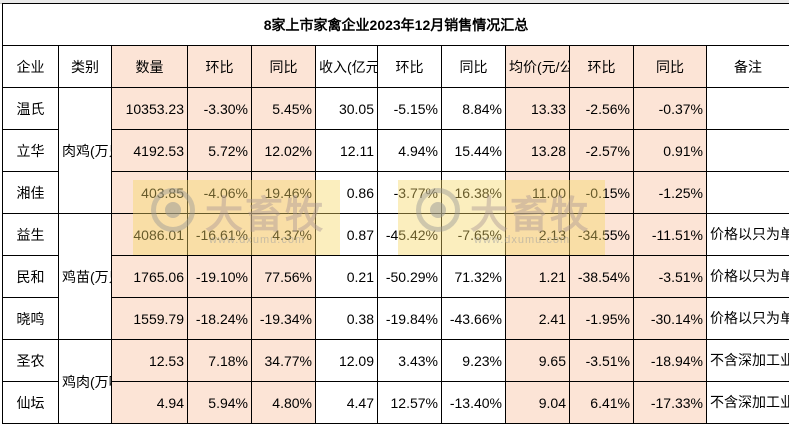  What do you see at coordinates (670, 402) in the screenshot?
I see `price-yoy-cell: -17.33%` at bounding box center [670, 402].